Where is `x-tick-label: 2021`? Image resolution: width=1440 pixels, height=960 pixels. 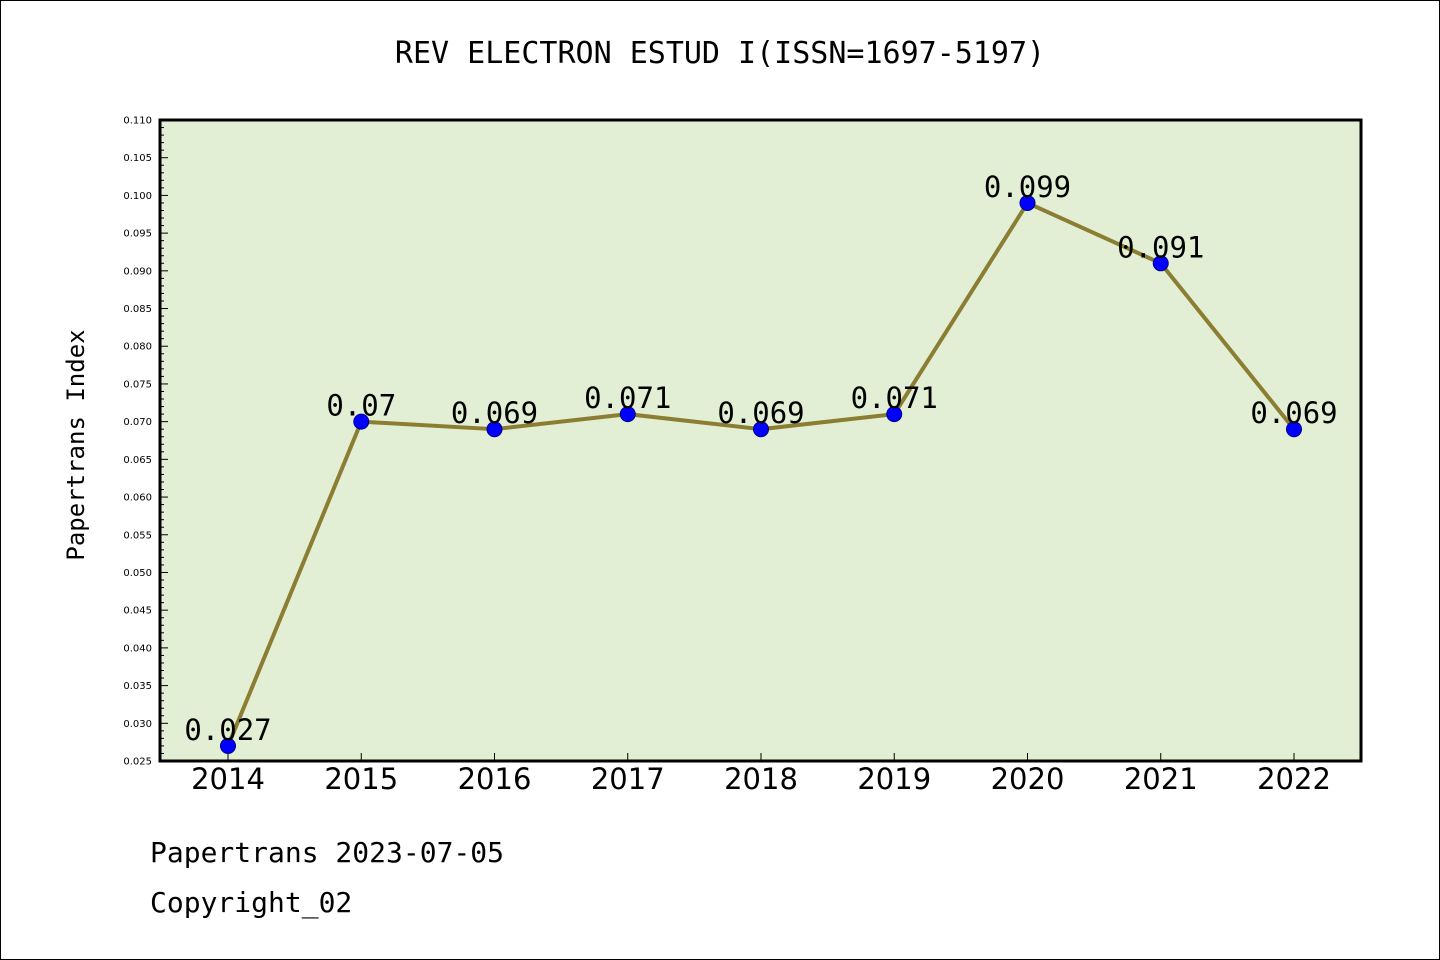 x-tick-label: 2021 is located at coordinates (1161, 779).